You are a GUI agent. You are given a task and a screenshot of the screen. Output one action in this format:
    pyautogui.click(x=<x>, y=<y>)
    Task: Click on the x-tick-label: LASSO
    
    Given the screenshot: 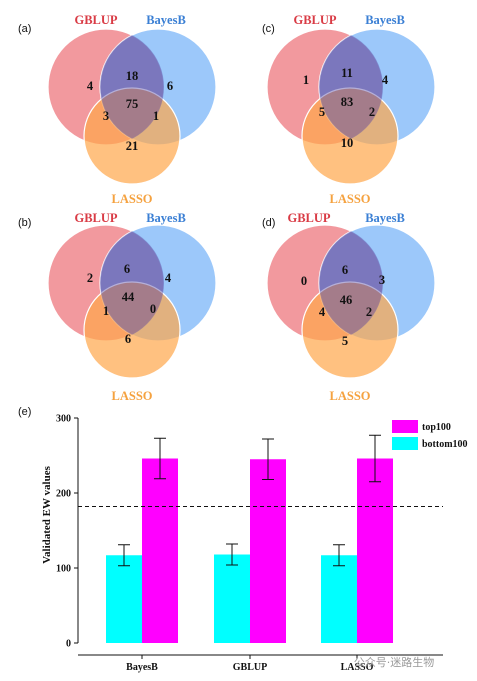 What is the action you would take?
    pyautogui.click(x=357, y=667)
    